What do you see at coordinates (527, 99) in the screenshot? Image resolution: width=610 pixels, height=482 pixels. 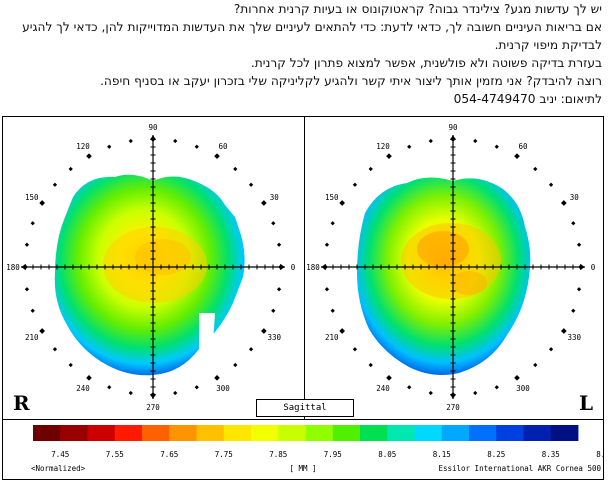 I see `post-line-6: לתיאום: יניב 054-4749470` at bounding box center [527, 99].